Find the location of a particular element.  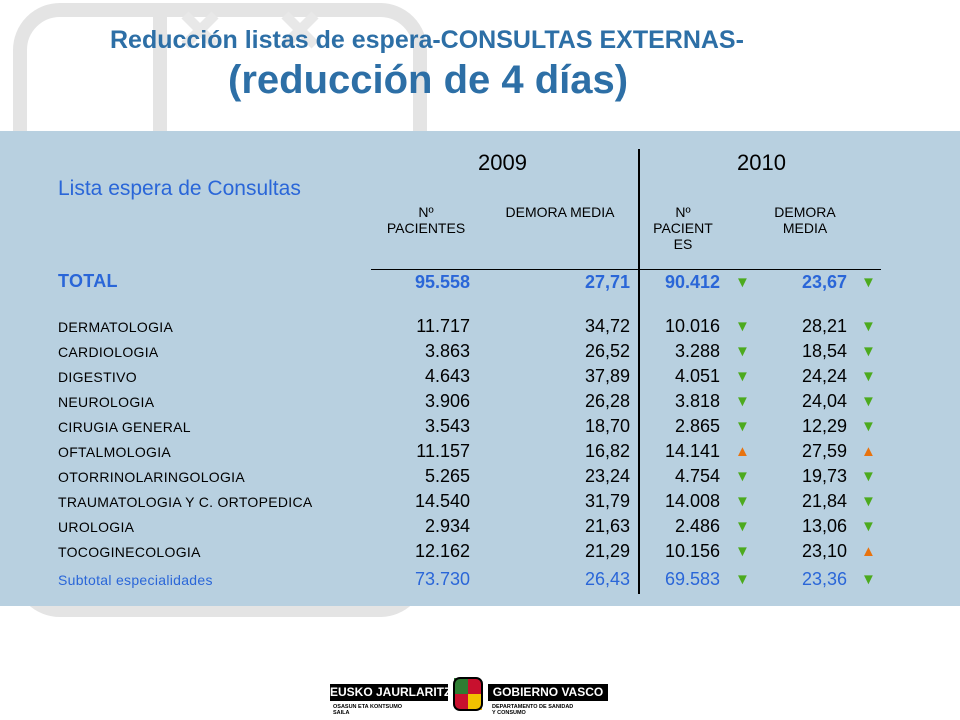

delay-2010: 13,06 is located at coordinates (824, 526).